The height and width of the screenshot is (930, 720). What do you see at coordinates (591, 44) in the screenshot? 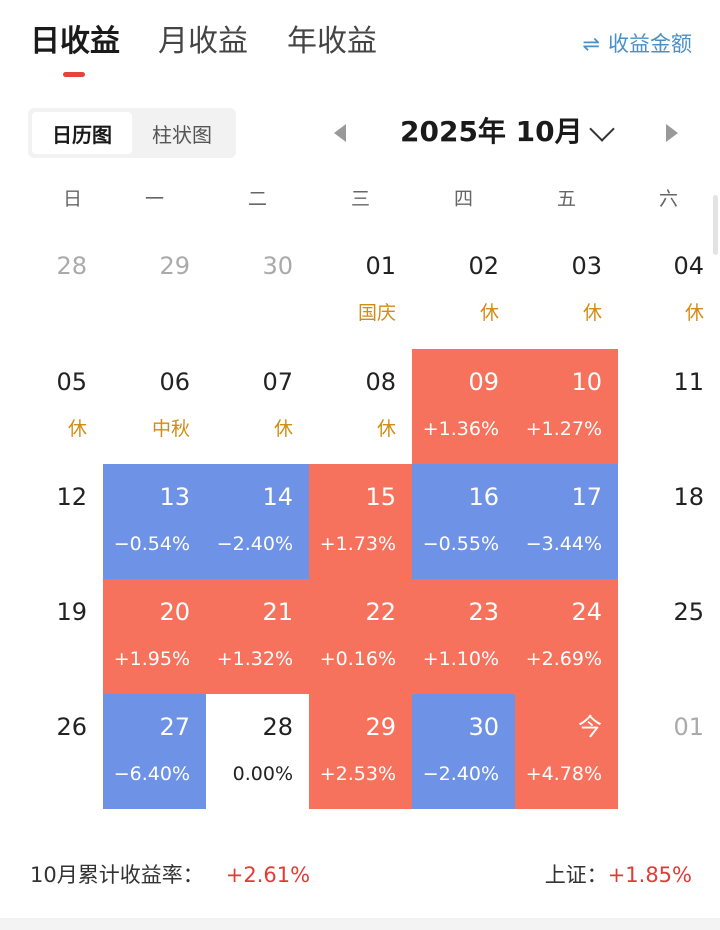
I see `swap-arrows-icon: ⇌` at bounding box center [591, 44].